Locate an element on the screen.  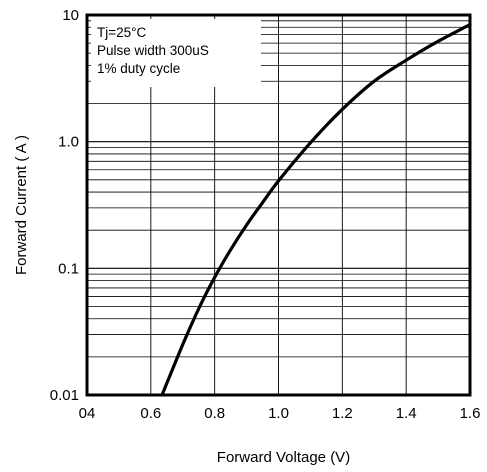
x-tick-label: 1.4 is located at coordinates (406, 413).